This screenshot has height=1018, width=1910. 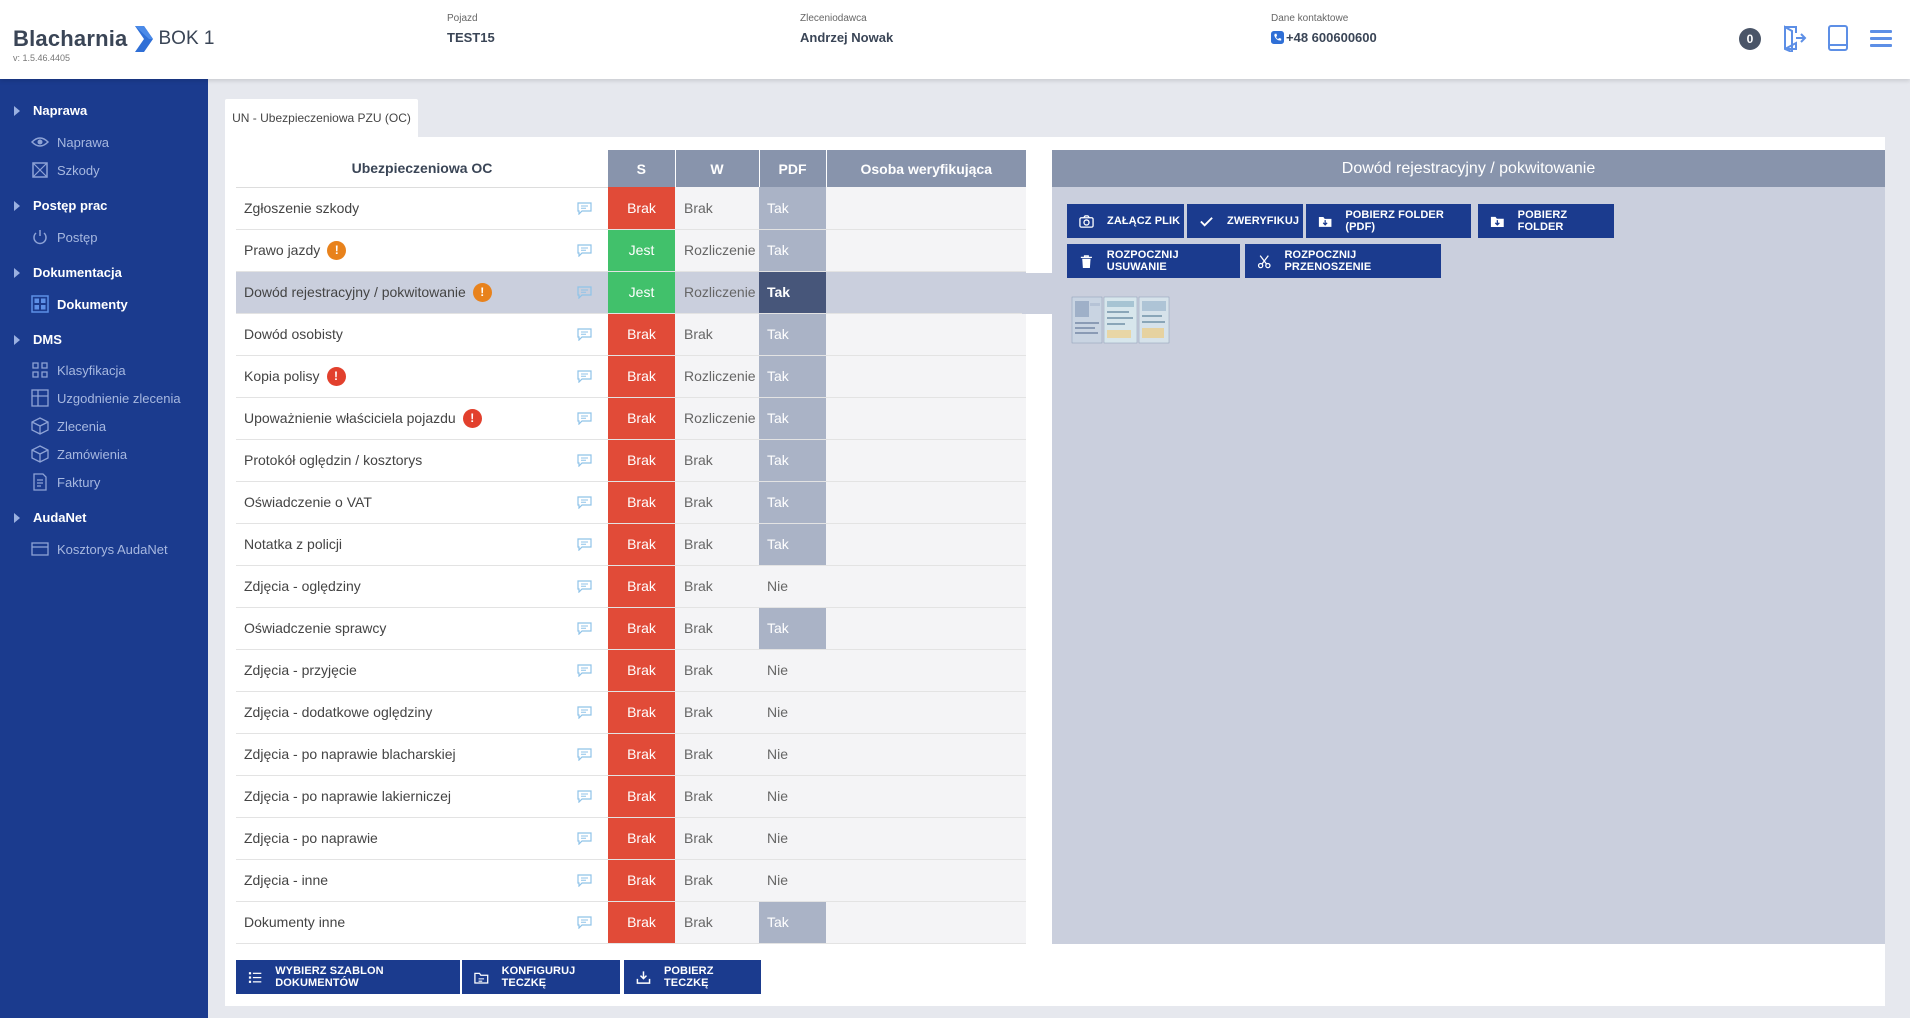 What do you see at coordinates (68, 272) in the screenshot?
I see `sidebar-section-dokumentacja: Dokumentacja` at bounding box center [68, 272].